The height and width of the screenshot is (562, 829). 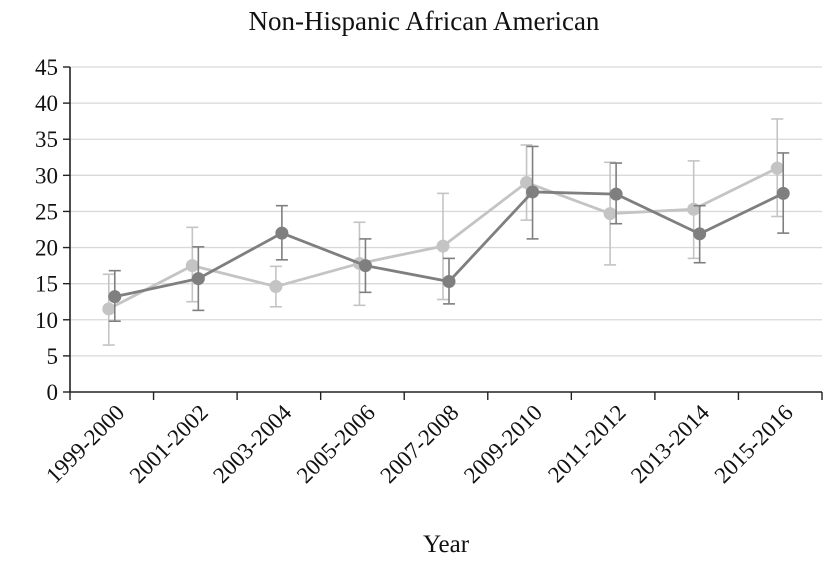 What do you see at coordinates (670, 444) in the screenshot?
I see `x-tick-label: 2013-2014` at bounding box center [670, 444].